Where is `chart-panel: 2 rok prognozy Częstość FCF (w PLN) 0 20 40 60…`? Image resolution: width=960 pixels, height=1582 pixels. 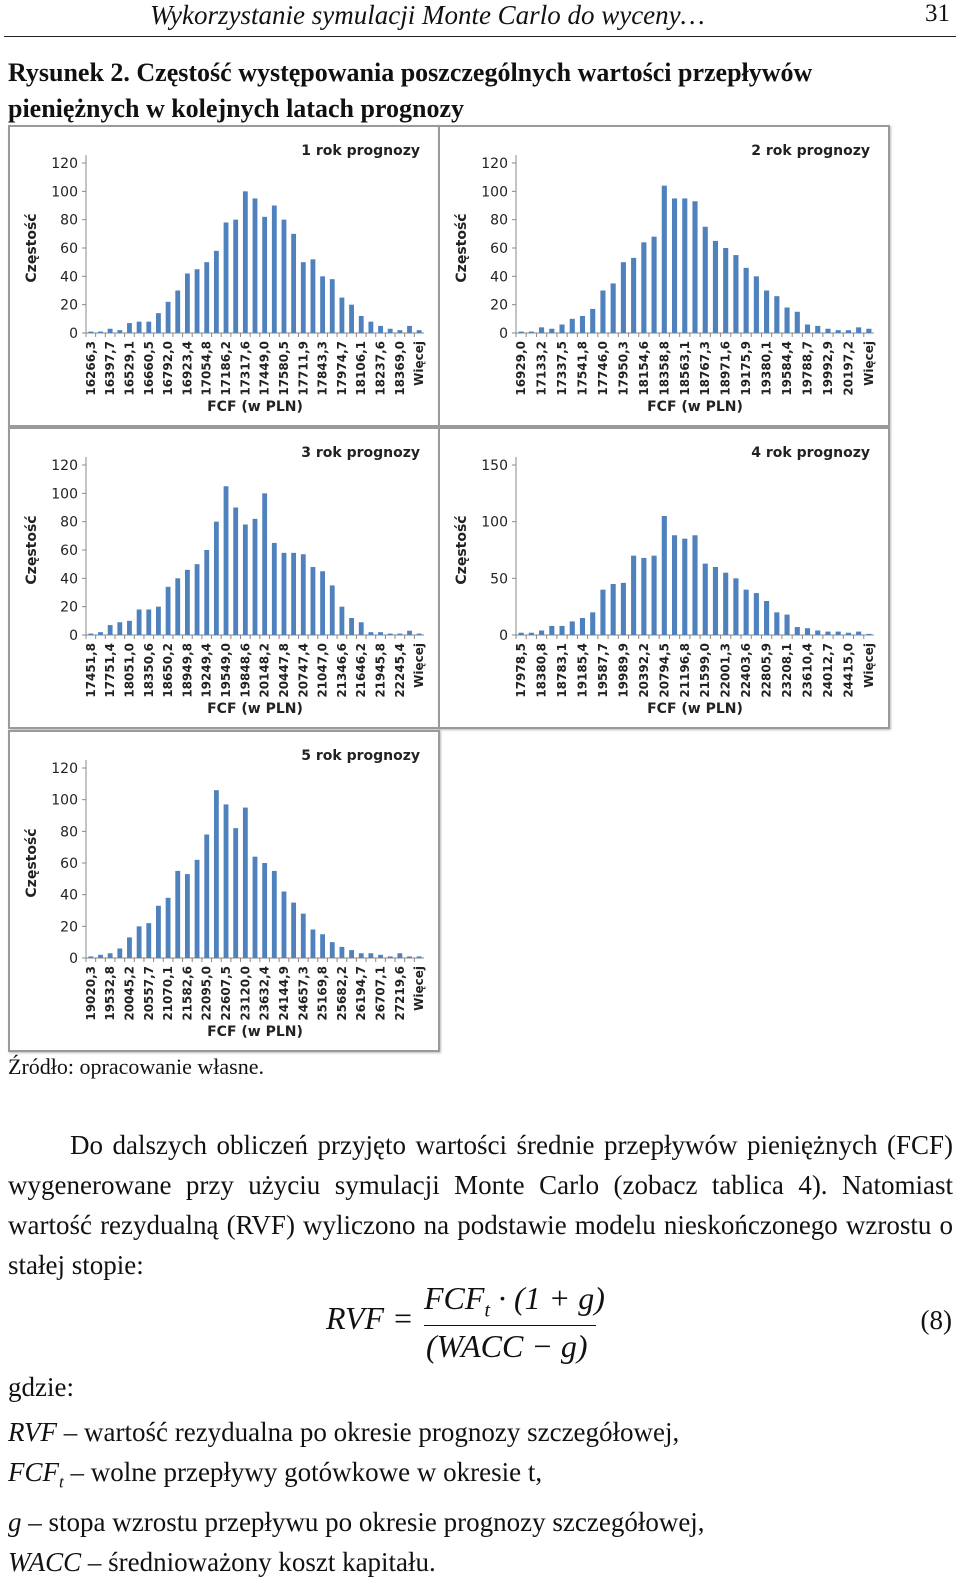
chart-panel: 2 rok prognozy Częstość FCF (w PLN) 0 20 40 60… is located at coordinates (664, 276).